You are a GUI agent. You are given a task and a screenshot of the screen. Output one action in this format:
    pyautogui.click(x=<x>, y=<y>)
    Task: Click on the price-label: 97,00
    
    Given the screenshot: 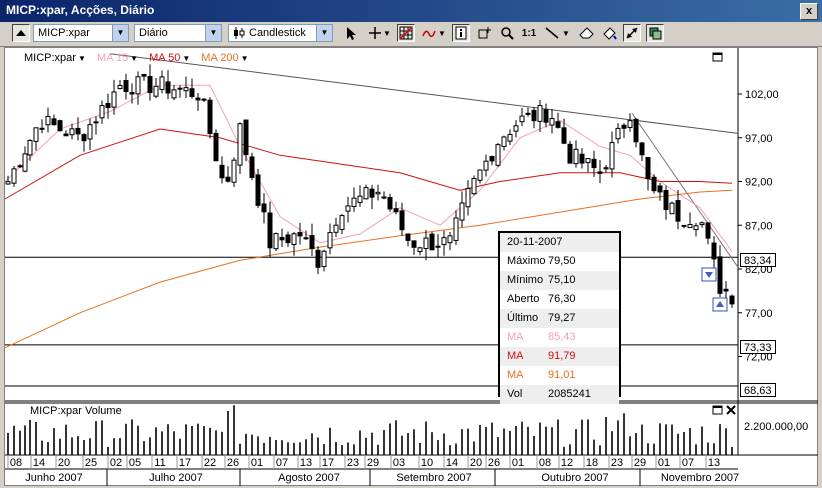 What is the action you would take?
    pyautogui.click(x=759, y=139)
    